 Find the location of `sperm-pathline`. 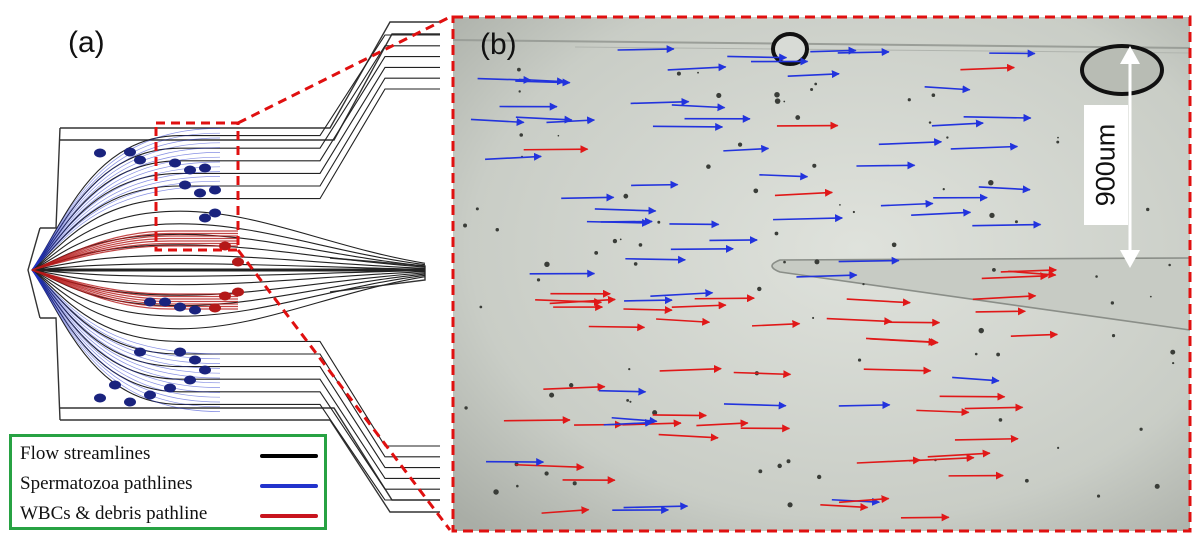

sperm-pathline is located at coordinates (126, 331).